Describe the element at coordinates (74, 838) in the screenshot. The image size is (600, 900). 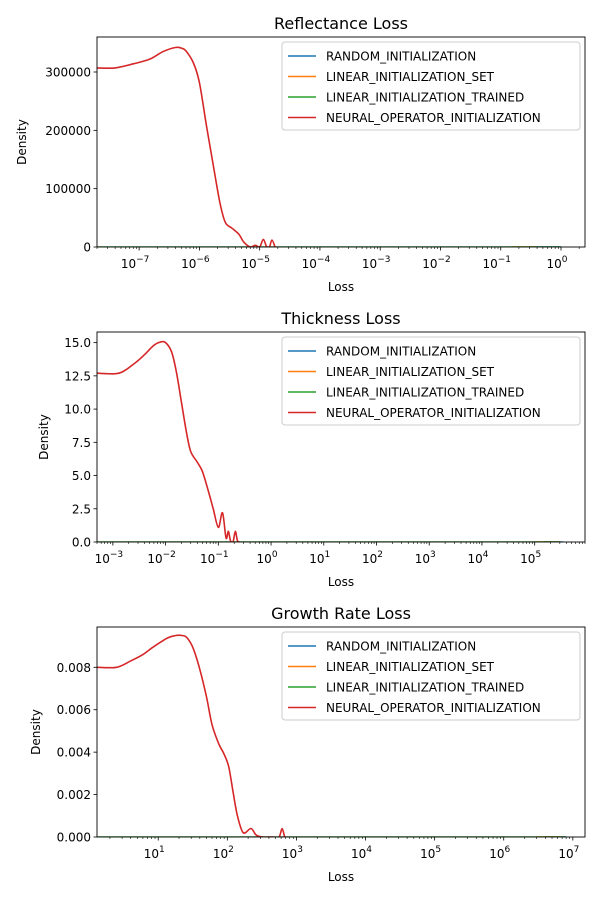
I see `y-tick-label: 0.000` at that location.